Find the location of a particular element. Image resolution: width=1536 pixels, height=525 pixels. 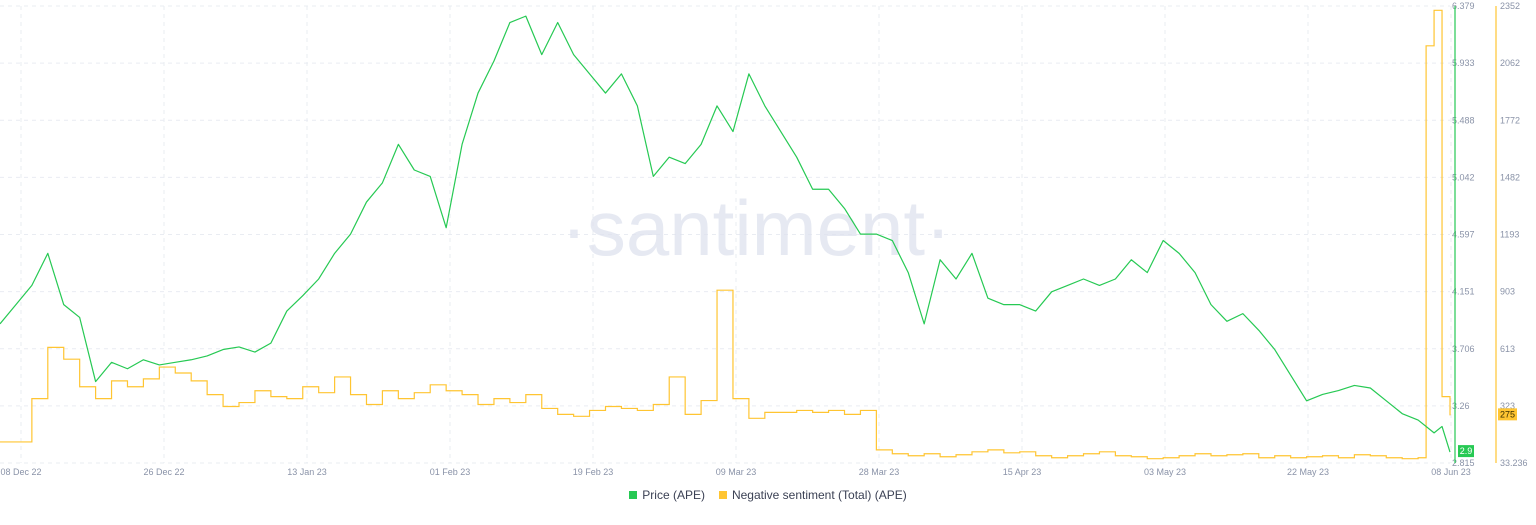

y-left-tick-label: 3.706 is located at coordinates (1463, 349).